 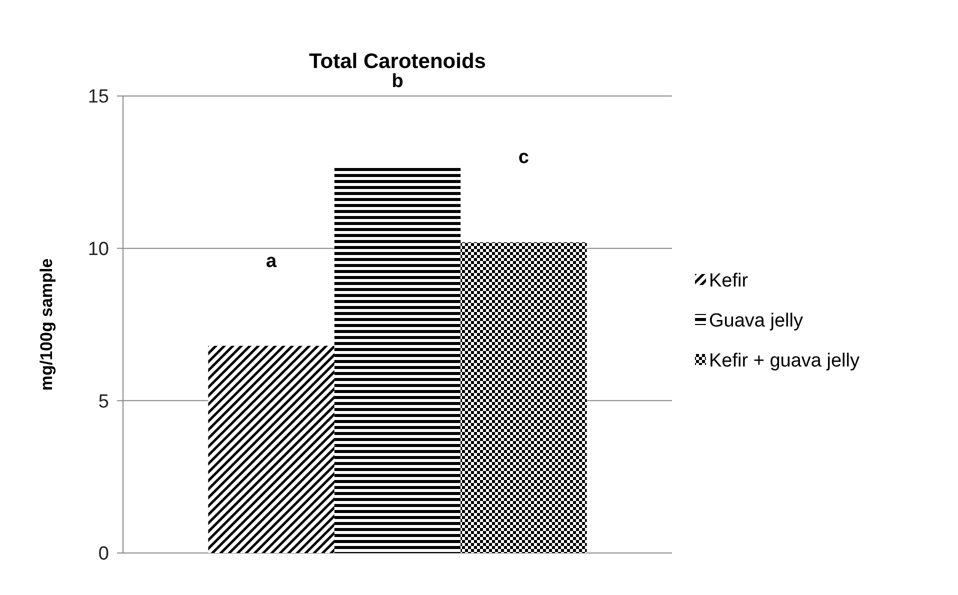 I want to click on chart-title: Total Carotenoids, so click(x=397, y=61).